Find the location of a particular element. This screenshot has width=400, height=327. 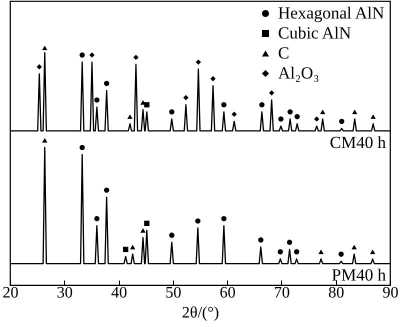

x-axis-title: 2θ/(°) is located at coordinates (201, 313).